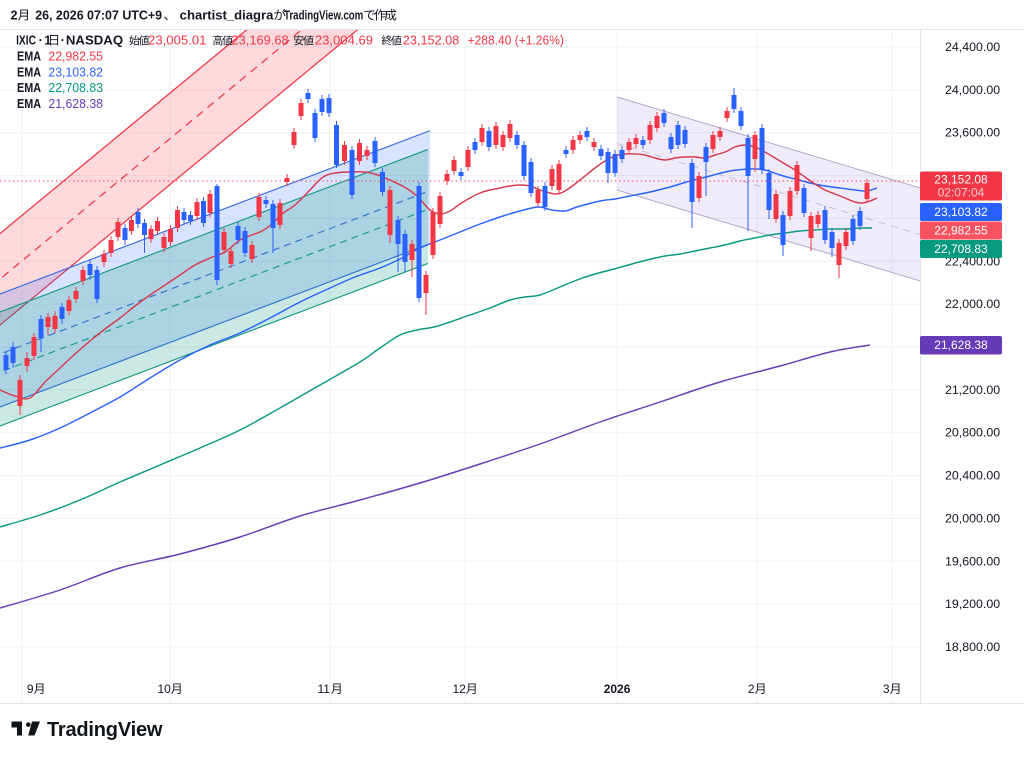  What do you see at coordinates (617, 689) in the screenshot?
I see `svg-text: 2026` at bounding box center [617, 689].